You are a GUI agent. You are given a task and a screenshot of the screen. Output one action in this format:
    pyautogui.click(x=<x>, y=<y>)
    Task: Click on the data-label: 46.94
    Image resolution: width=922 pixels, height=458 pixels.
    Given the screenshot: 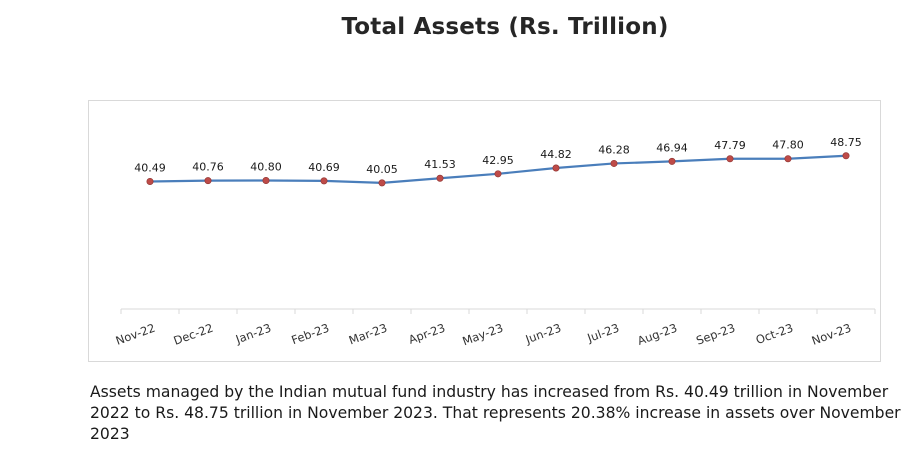 What is the action you would take?
    pyautogui.click(x=672, y=147)
    